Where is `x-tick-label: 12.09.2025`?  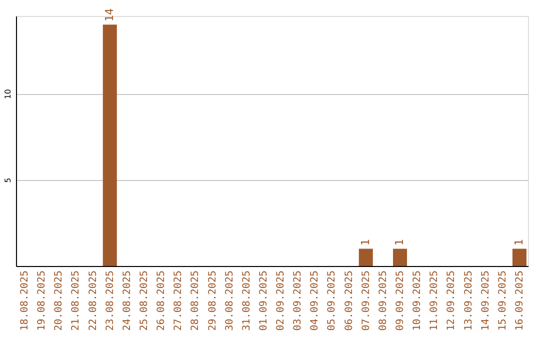 x-tick-label: 12.09.2025 is located at coordinates (452, 300).